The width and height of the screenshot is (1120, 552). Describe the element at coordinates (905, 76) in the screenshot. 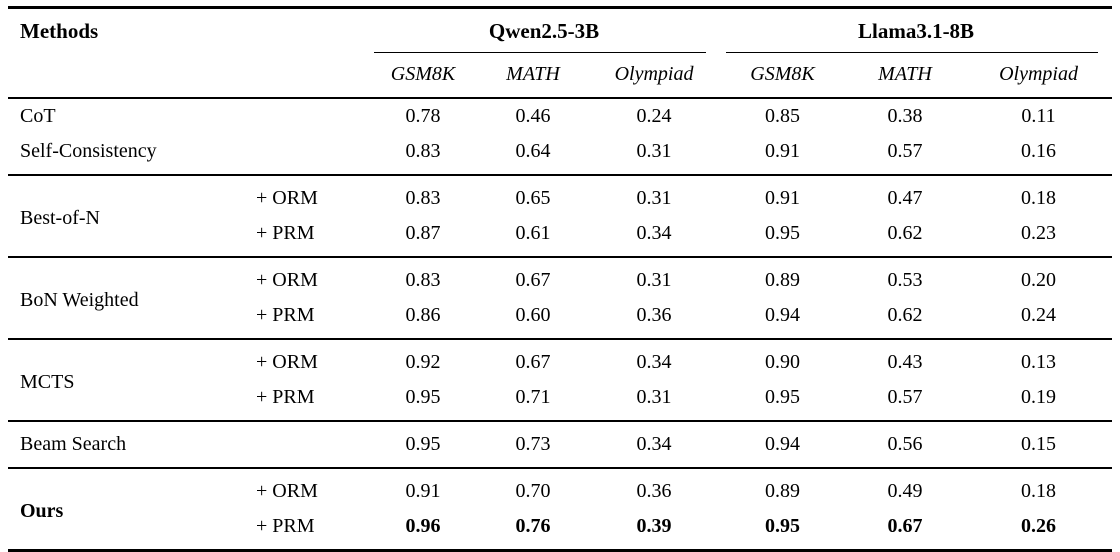

I see `col-header-llama-math: MATH` at that location.